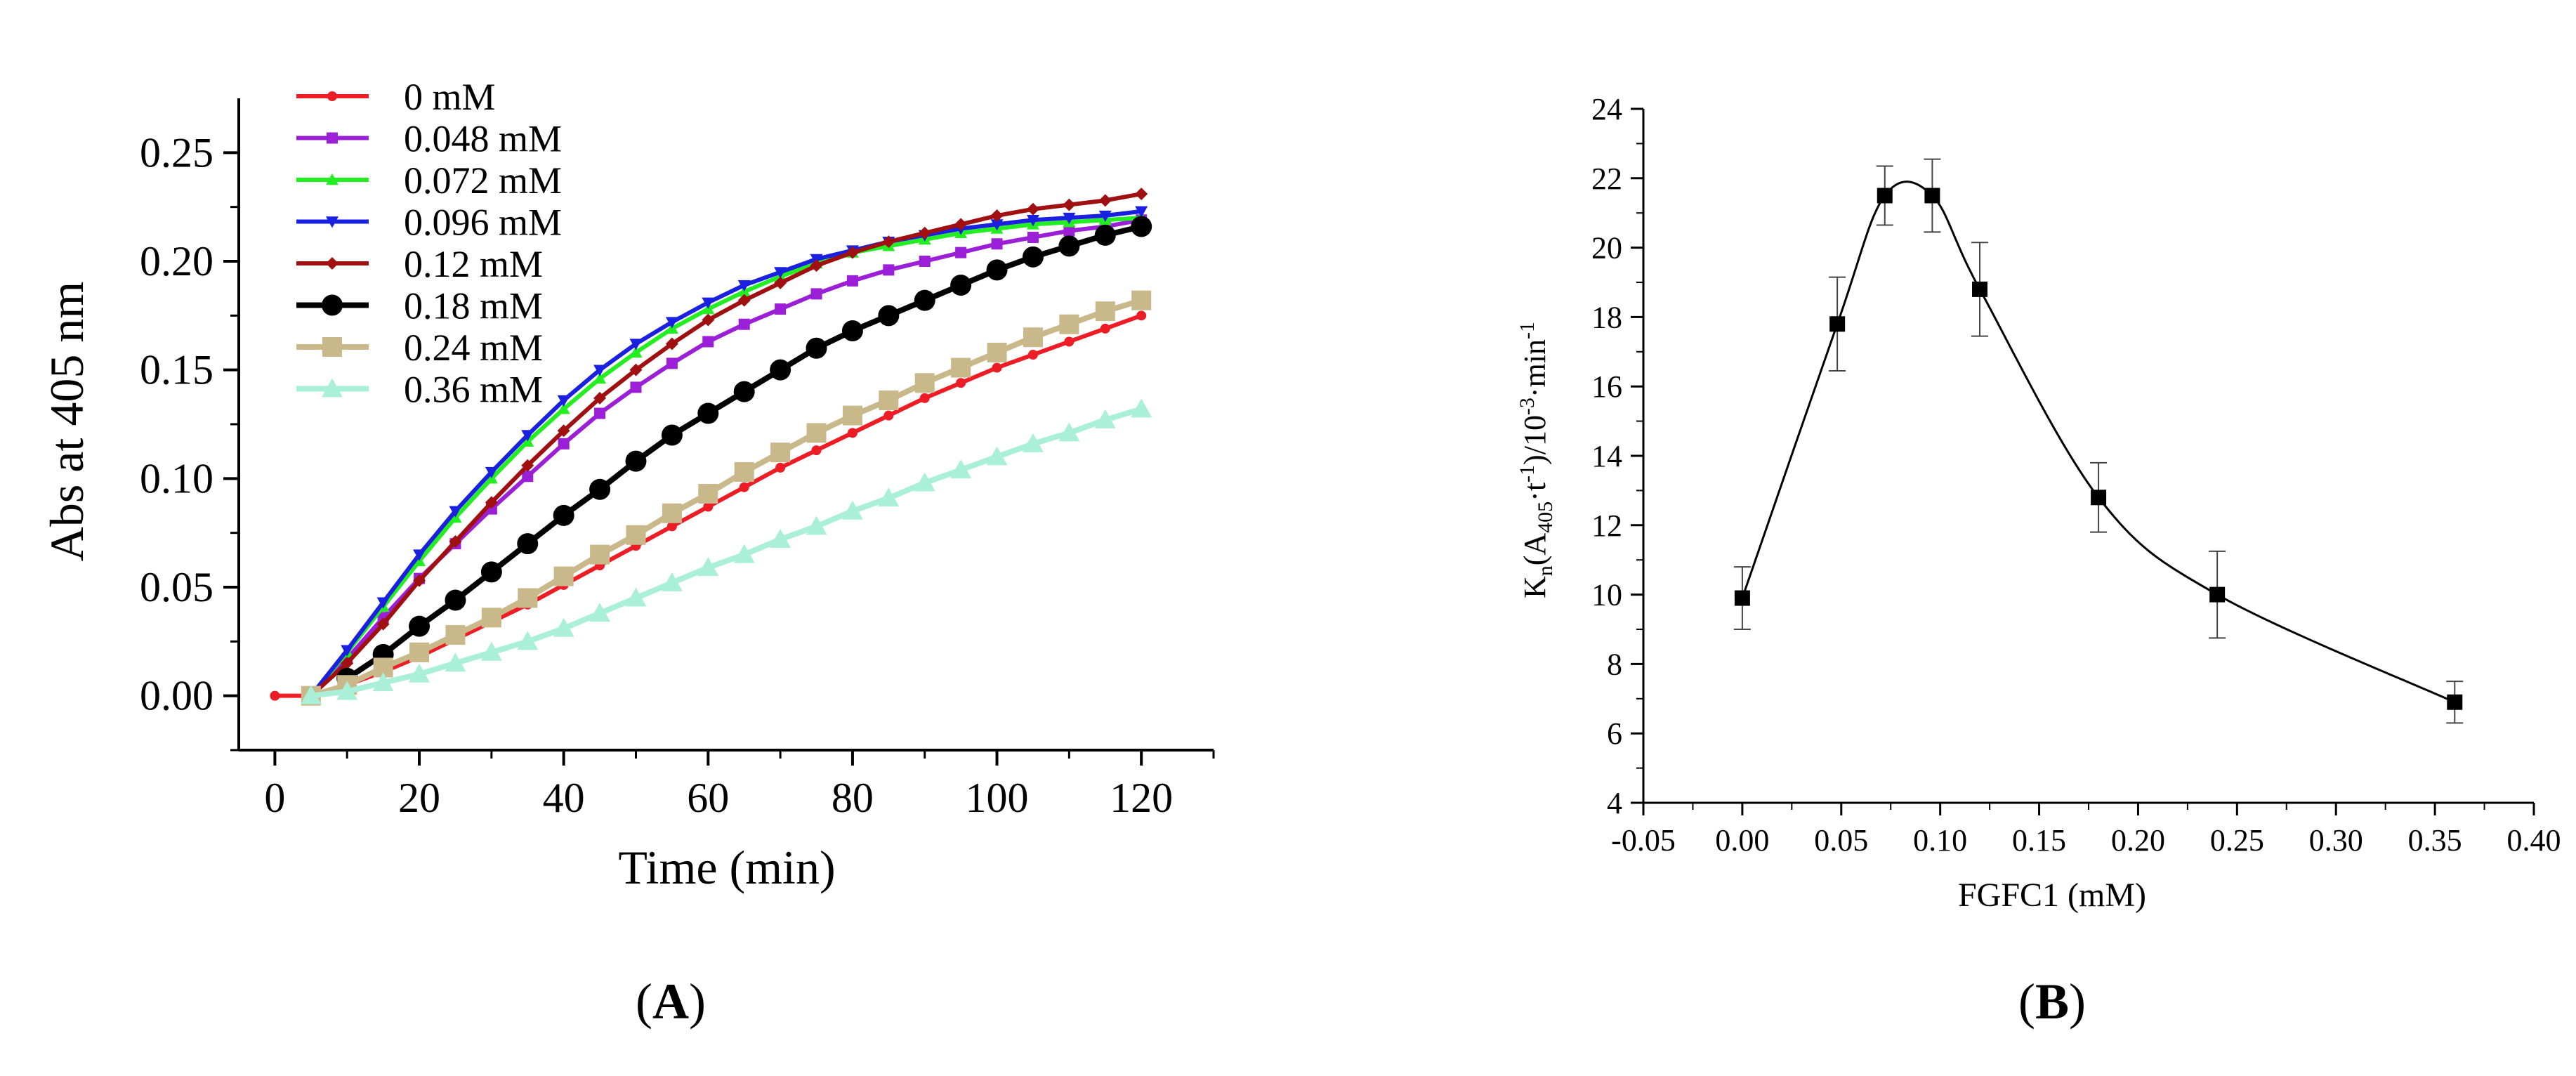 The image size is (2576, 1076). Describe the element at coordinates (66, 422) in the screenshot. I see `panel-a-y-axis-label: Abs at 405 nm` at that location.